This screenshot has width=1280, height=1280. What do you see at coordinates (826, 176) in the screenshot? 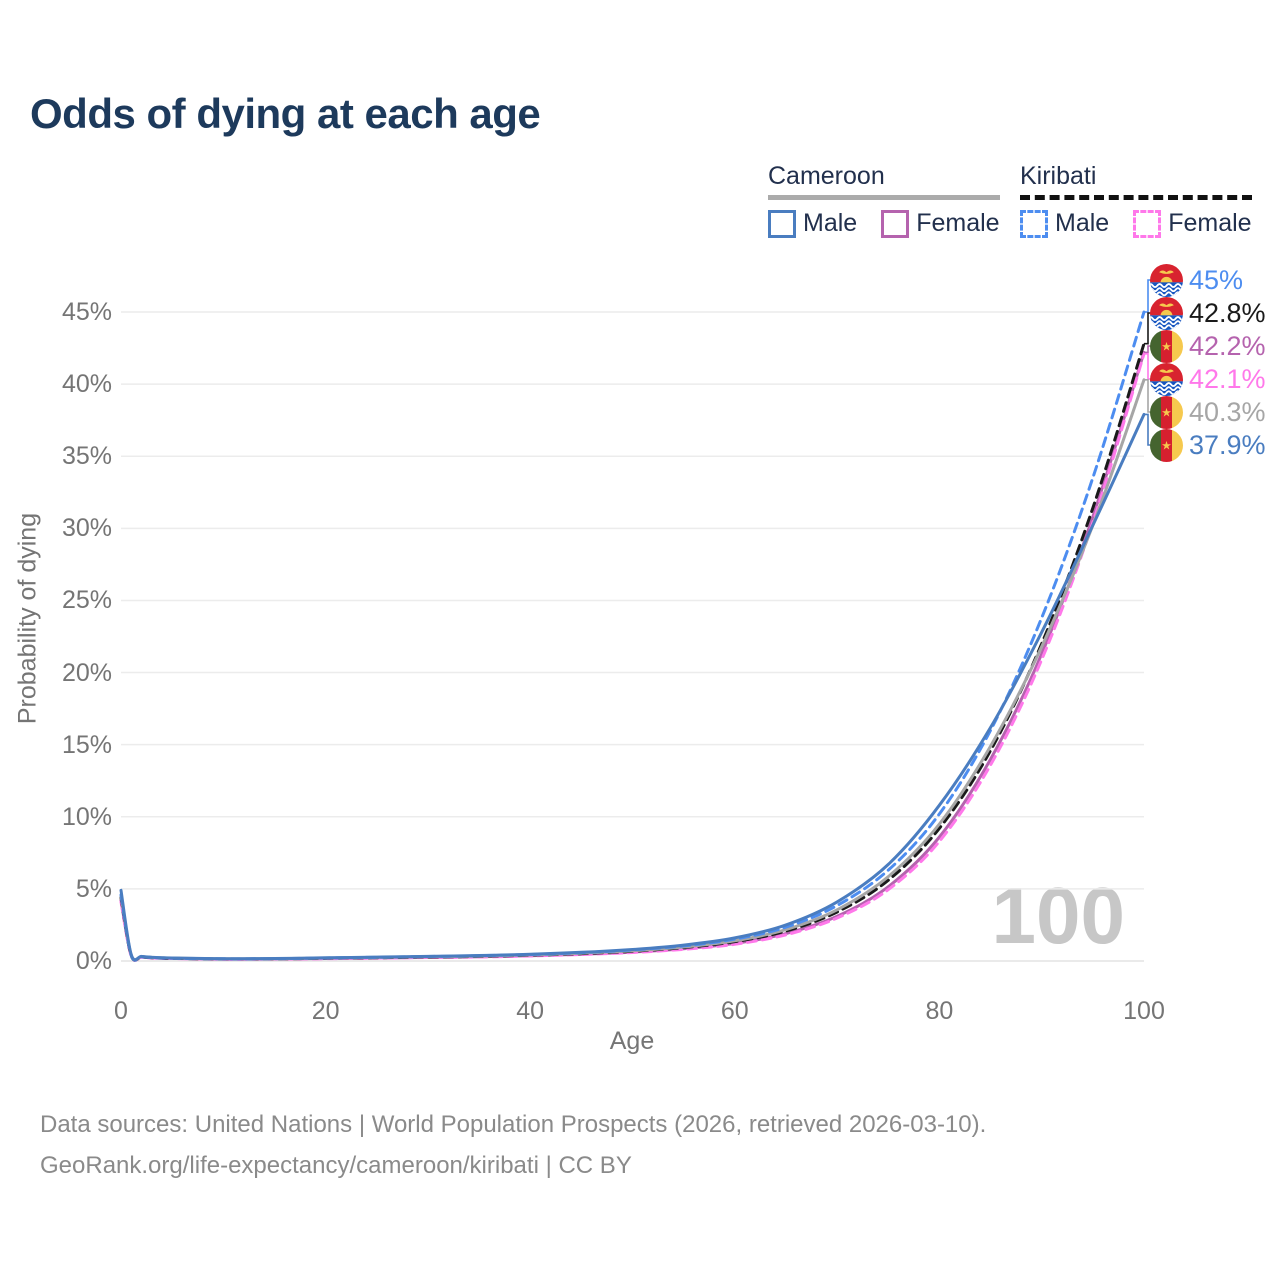
I see `legend-header-cameroon: Cameroon` at bounding box center [826, 176].